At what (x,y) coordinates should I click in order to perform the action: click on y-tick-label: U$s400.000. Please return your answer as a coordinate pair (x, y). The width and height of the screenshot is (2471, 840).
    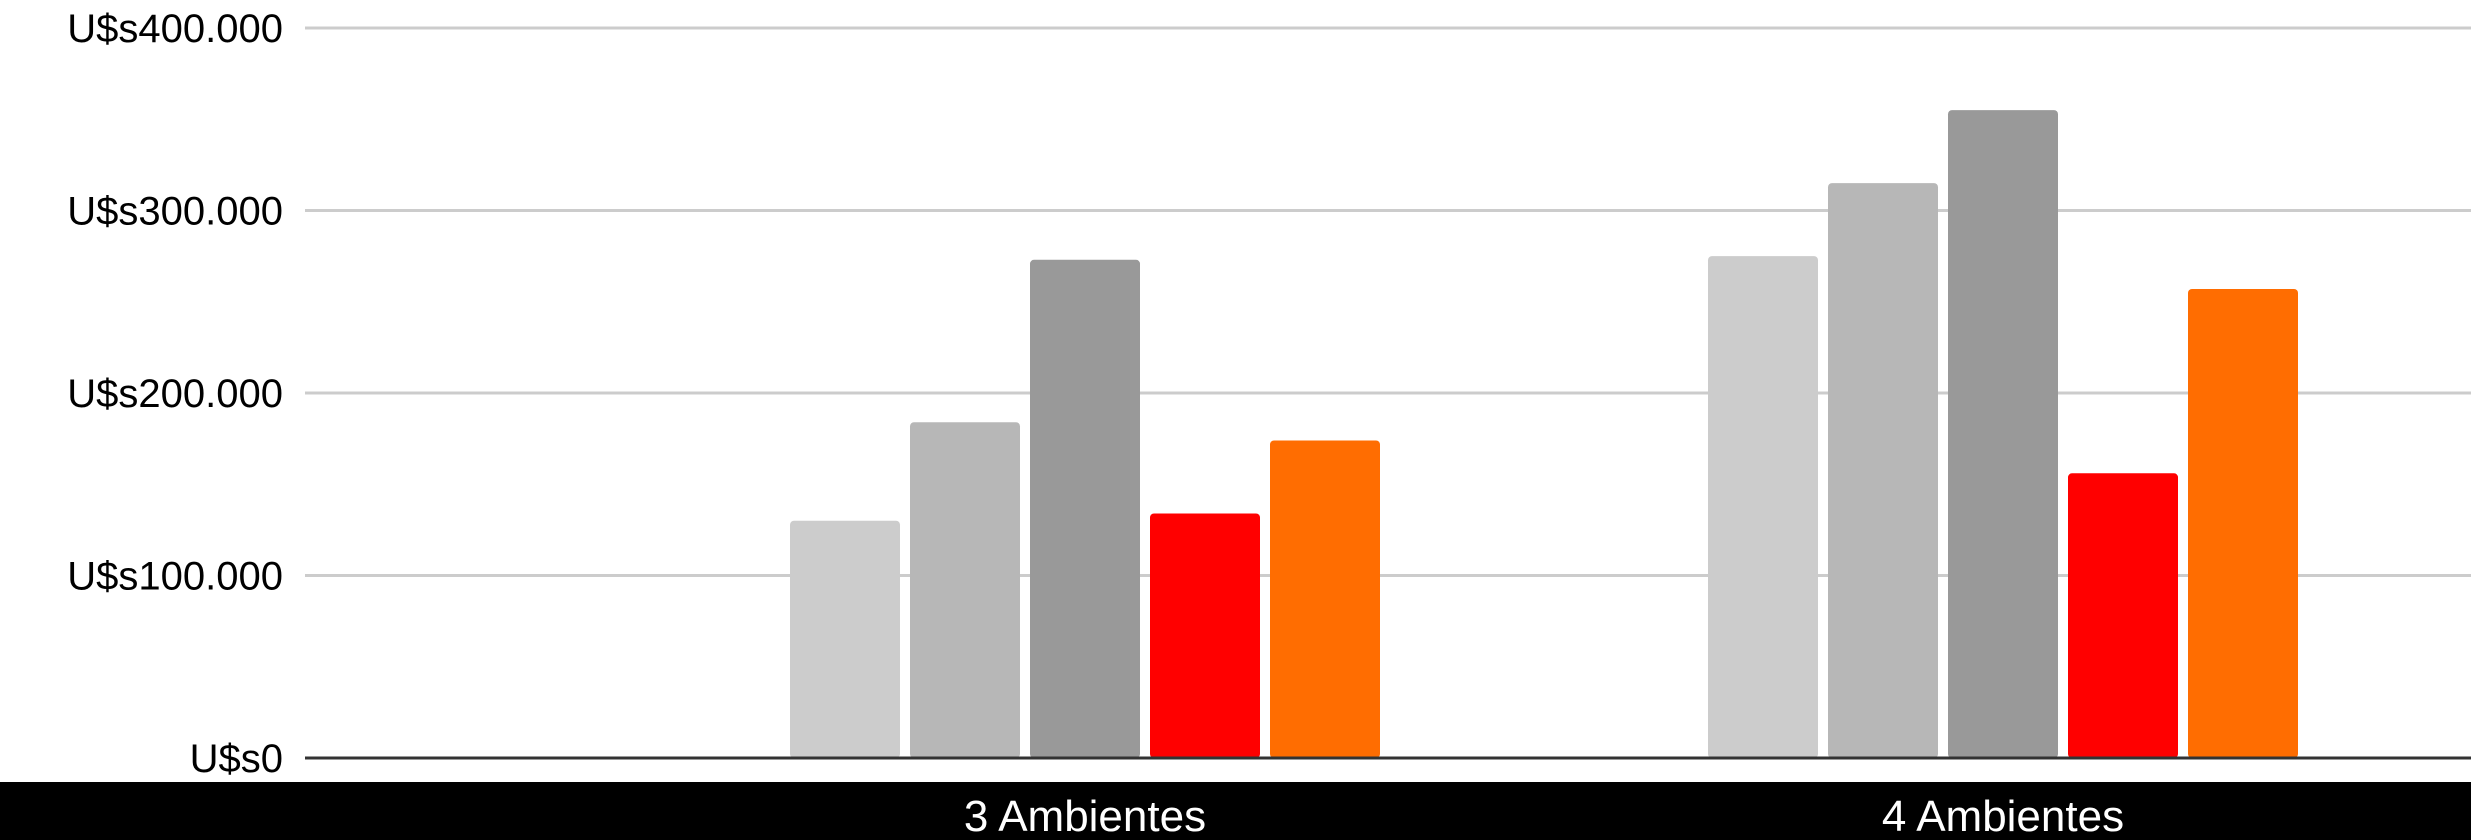
    Looking at the image, I should click on (175, 29).